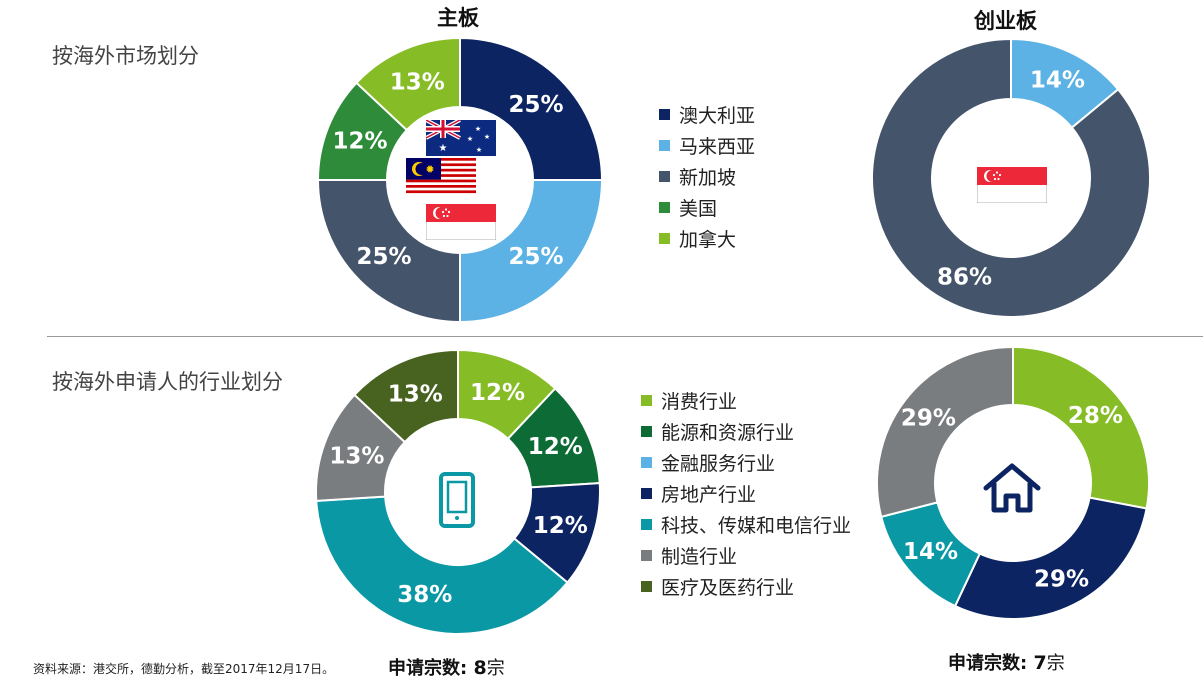 Image resolution: width=1203 pixels, height=682 pixels. What do you see at coordinates (424, 595) in the screenshot?
I see `slice-label: 38%` at bounding box center [424, 595].